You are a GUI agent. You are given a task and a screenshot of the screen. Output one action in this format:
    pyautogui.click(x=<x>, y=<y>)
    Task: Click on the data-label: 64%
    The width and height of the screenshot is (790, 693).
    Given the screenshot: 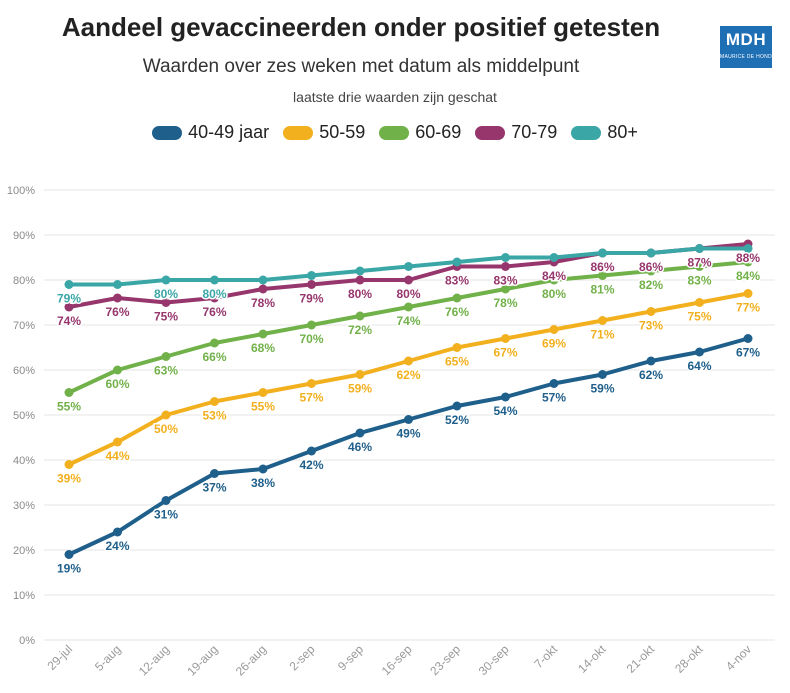 What is the action you would take?
    pyautogui.click(x=699, y=366)
    